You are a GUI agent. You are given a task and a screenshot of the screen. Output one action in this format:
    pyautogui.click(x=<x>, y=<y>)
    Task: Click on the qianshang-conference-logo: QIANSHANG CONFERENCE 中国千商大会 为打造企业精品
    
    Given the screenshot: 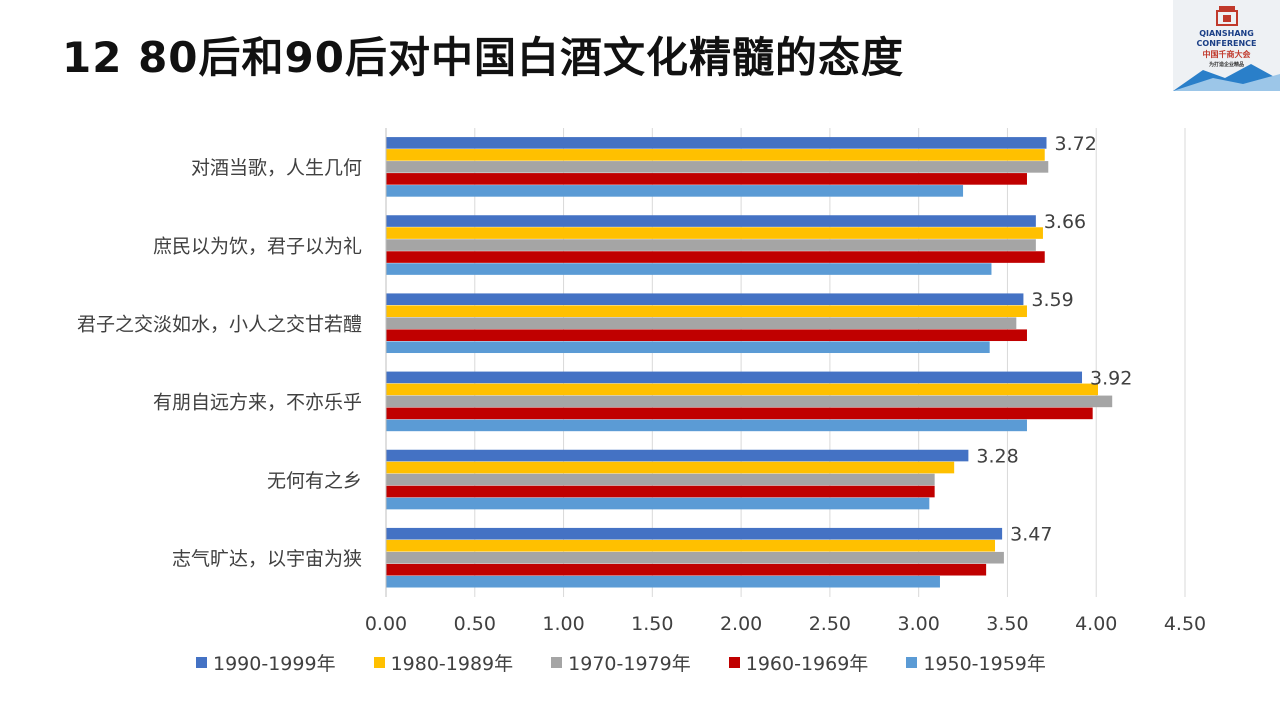 What is the action you would take?
    pyautogui.click(x=1226, y=45)
    